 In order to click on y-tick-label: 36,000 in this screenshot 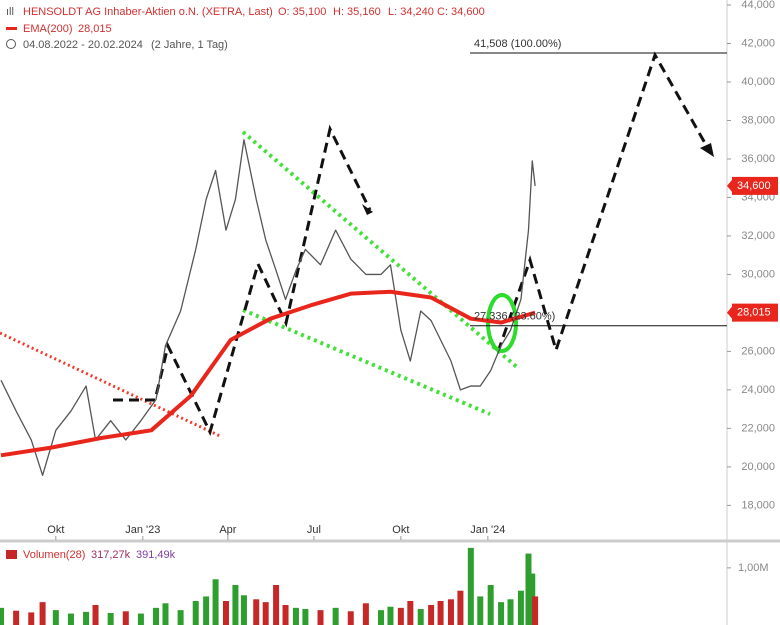, I will do `click(758, 159)`.